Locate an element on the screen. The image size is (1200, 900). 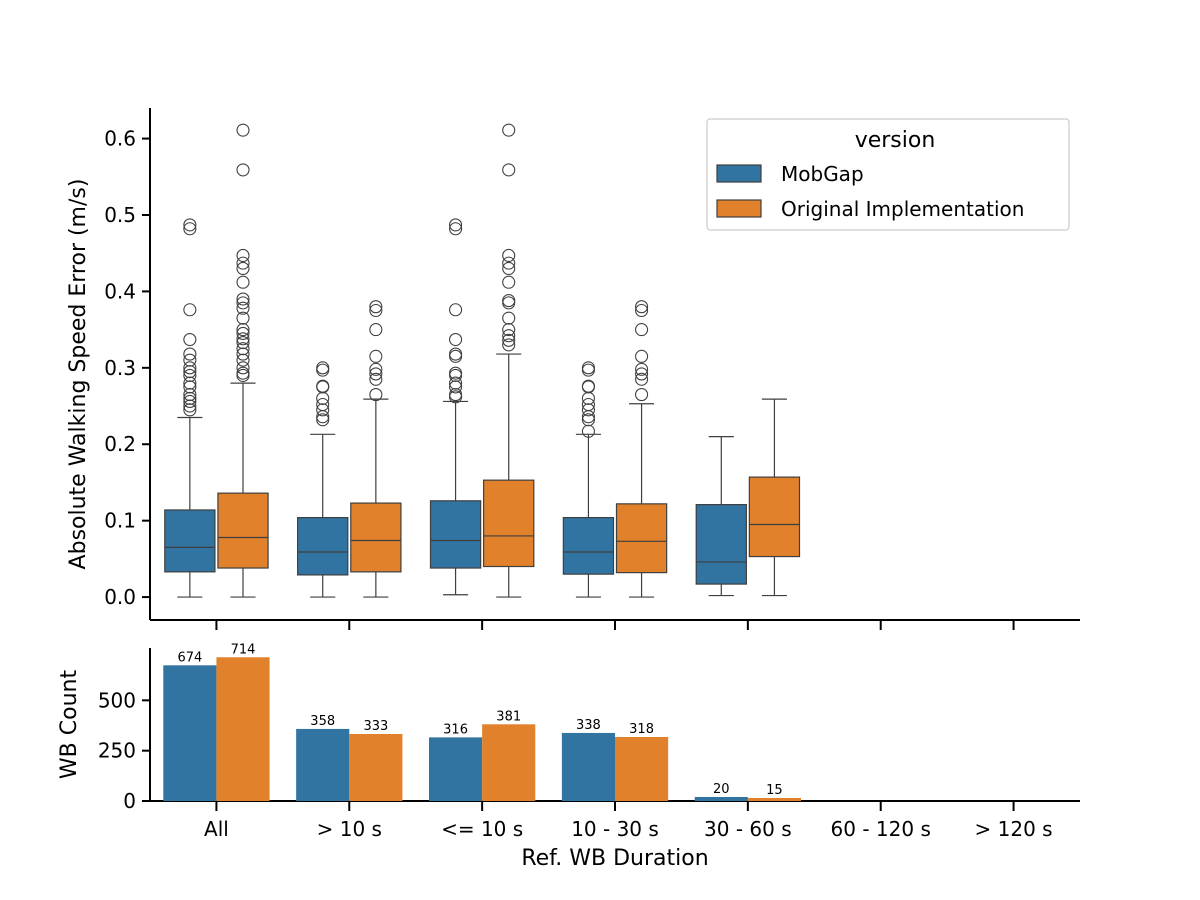
bar-data-label: 338 is located at coordinates (588, 725).